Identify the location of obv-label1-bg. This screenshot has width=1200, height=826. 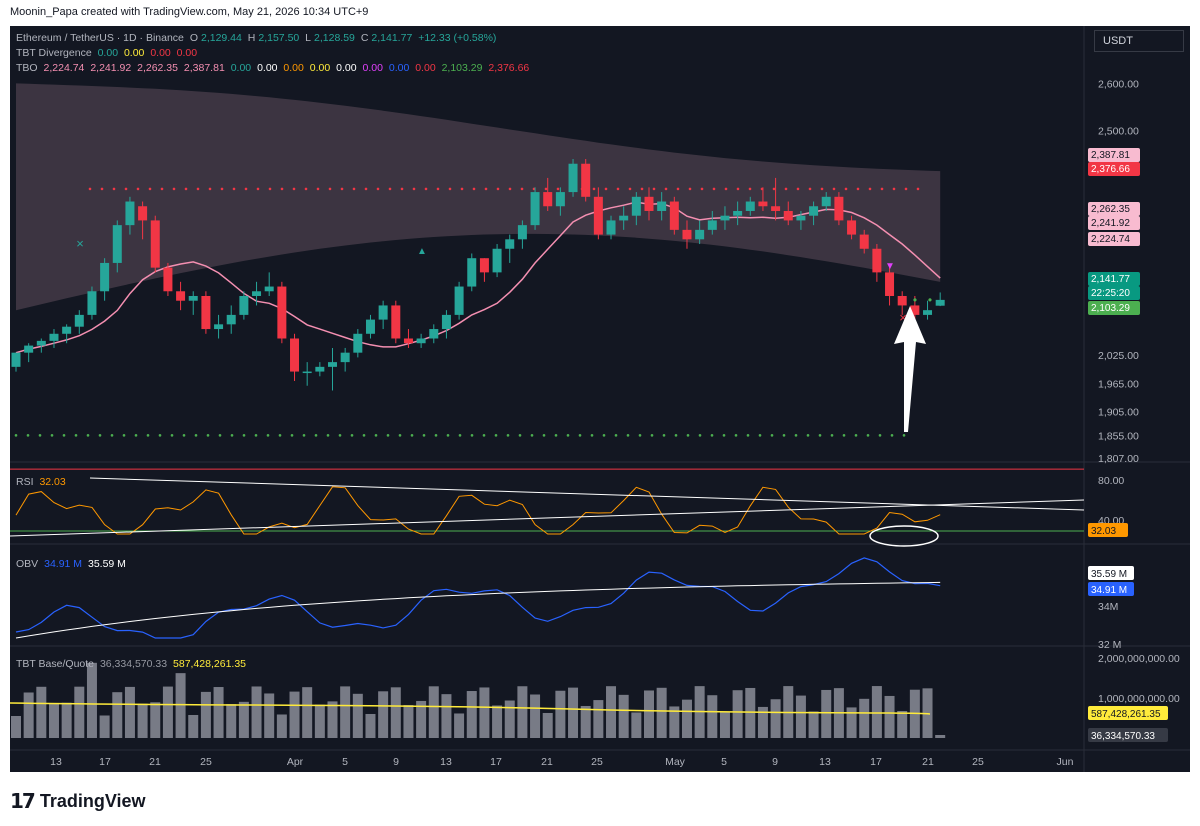
(1111, 573).